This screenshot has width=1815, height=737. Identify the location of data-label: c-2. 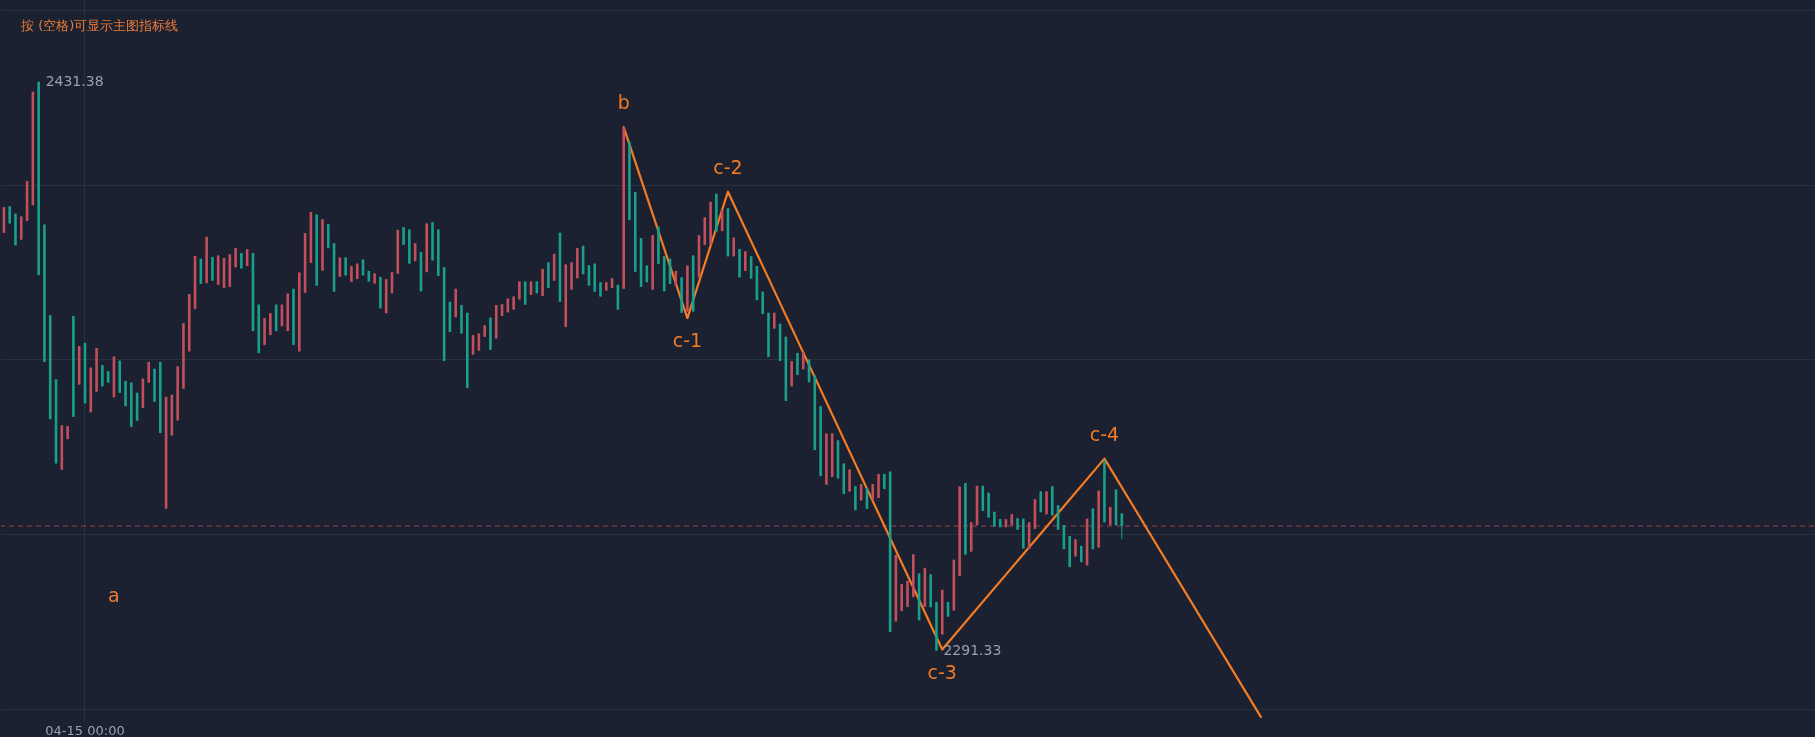
(728, 166).